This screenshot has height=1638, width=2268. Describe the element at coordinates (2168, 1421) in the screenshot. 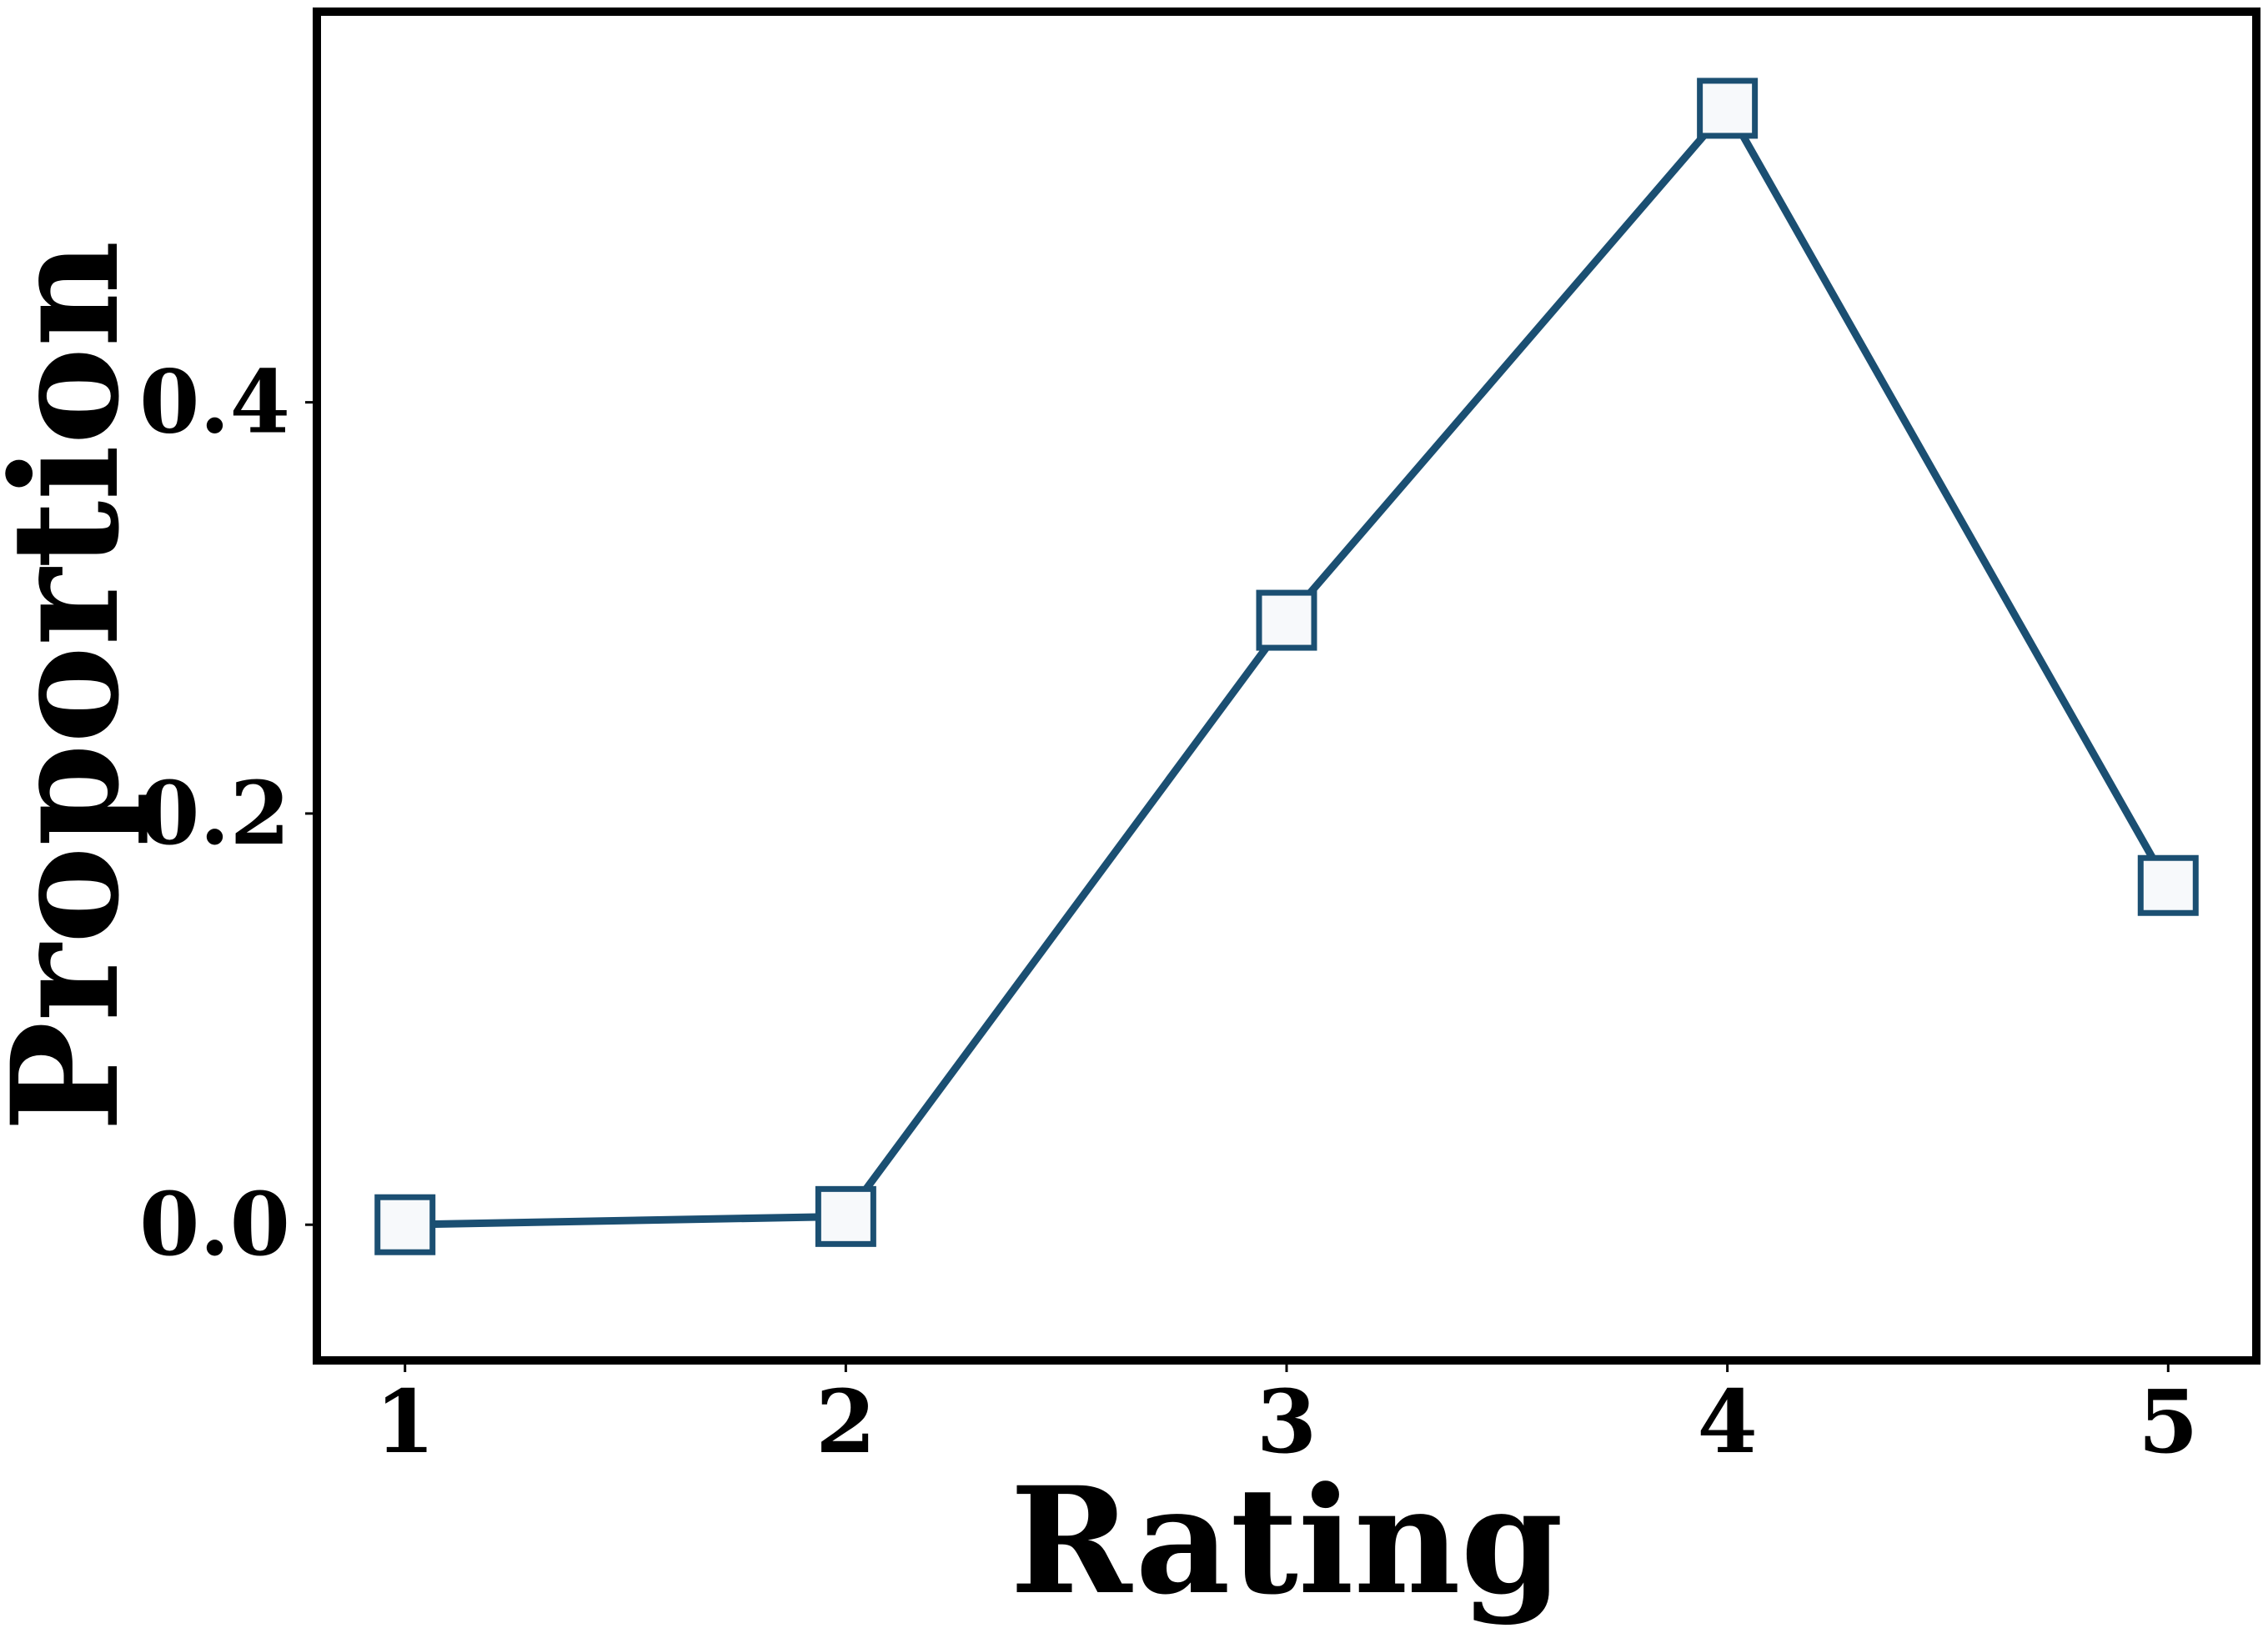

I see `x-tick-label: 5` at that location.